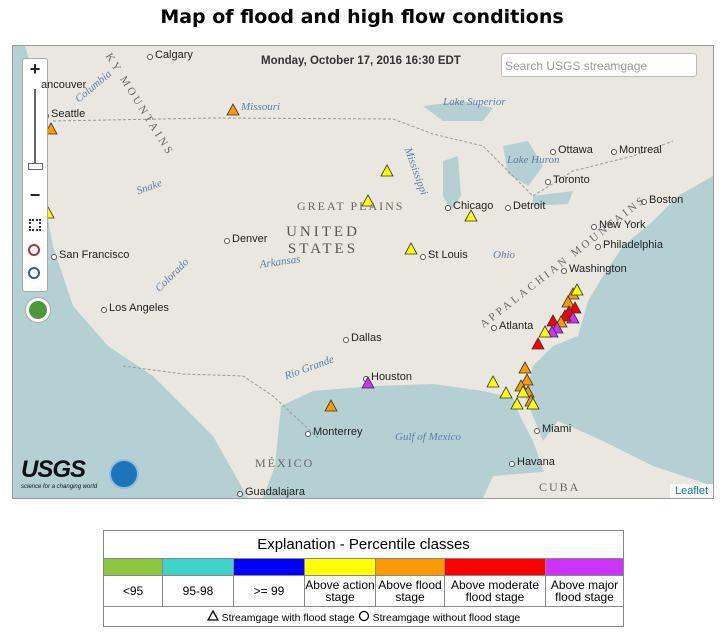 The width and height of the screenshot is (724, 634). Describe the element at coordinates (174, 55) in the screenshot. I see `map-label: Calgary` at that location.